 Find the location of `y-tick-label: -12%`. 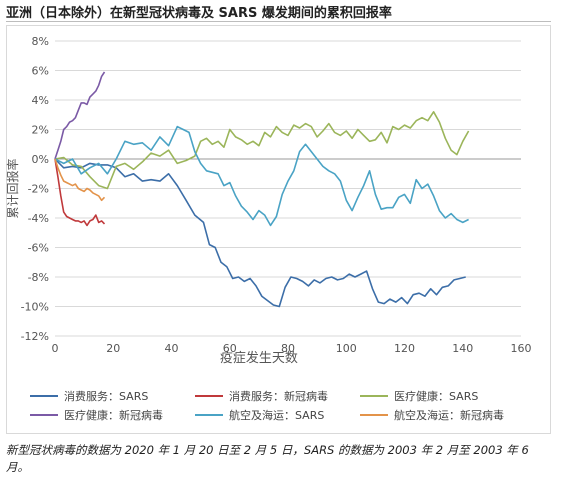

y-tick-label: -12% is located at coordinates (35, 336).